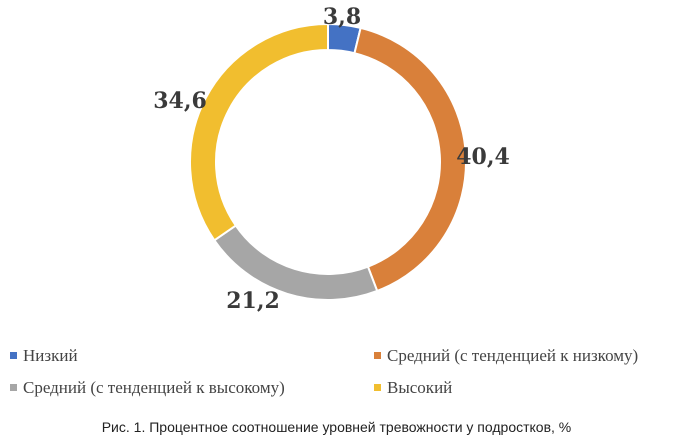 This screenshot has width=673, height=441. Describe the element at coordinates (253, 301) in the screenshot. I see `data-label-medium-high: 21,2` at that location.